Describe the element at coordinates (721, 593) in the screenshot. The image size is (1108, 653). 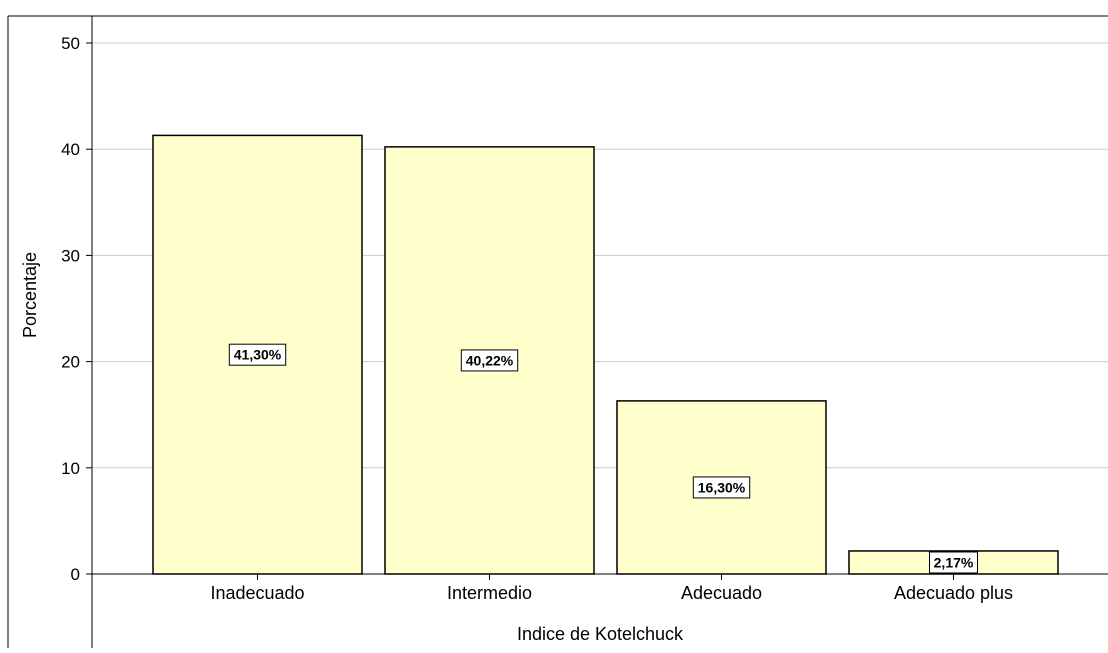
I see `x-tick-label: Adecuado` at that location.